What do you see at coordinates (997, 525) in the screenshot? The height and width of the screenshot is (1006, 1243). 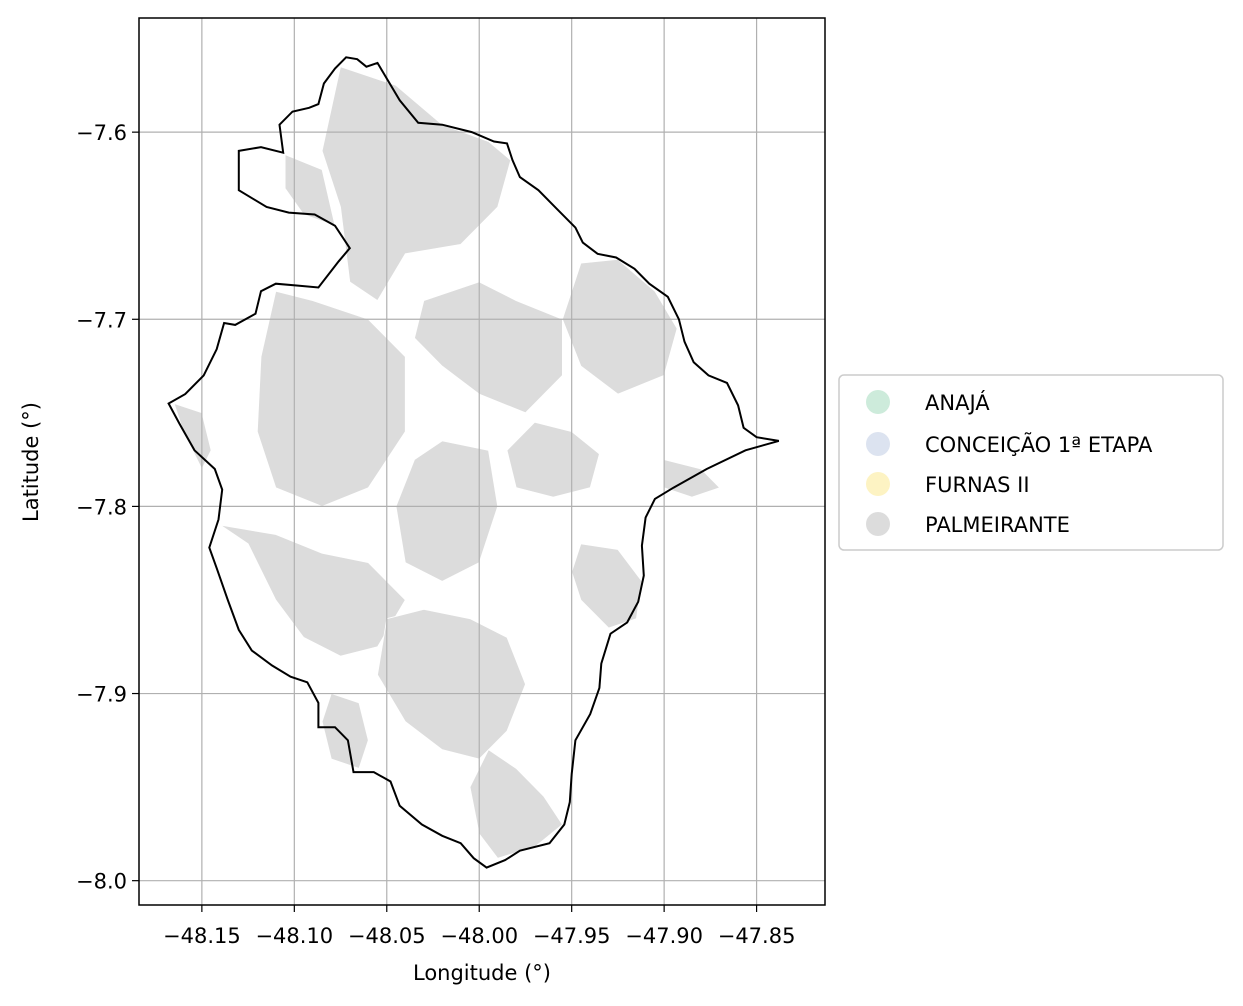 I see `legend-label-palmeirante: PALMEIRANTE` at bounding box center [997, 525].